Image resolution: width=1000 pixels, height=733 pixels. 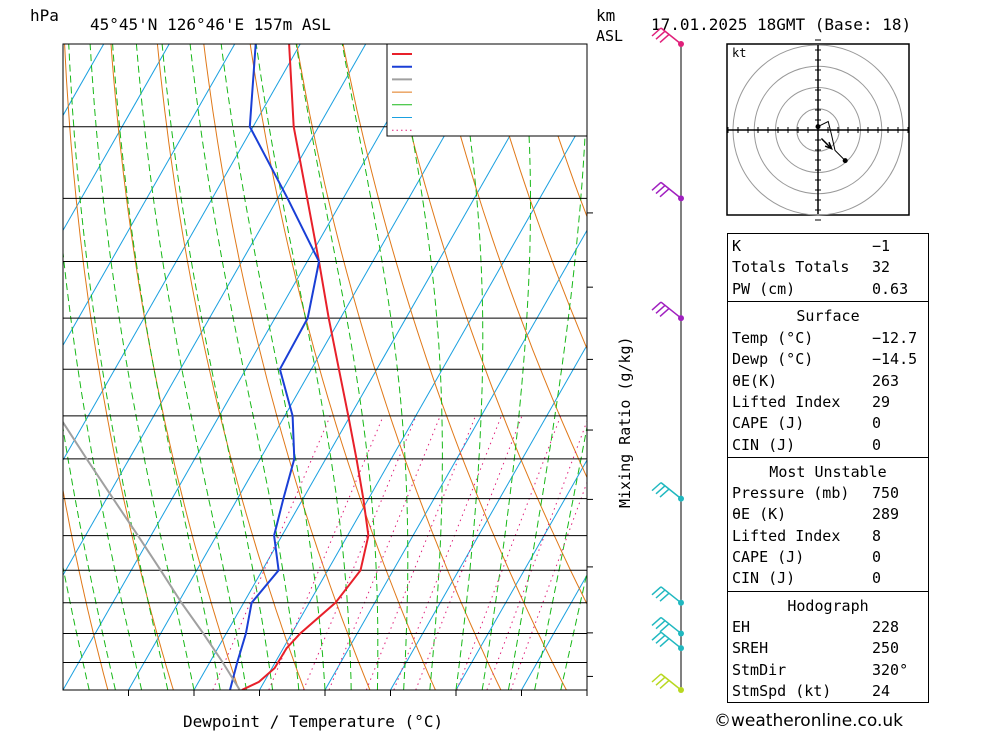 I want to click on location-title: 45°45'N 126°46'E 157m ASL, so click(x=210, y=24).